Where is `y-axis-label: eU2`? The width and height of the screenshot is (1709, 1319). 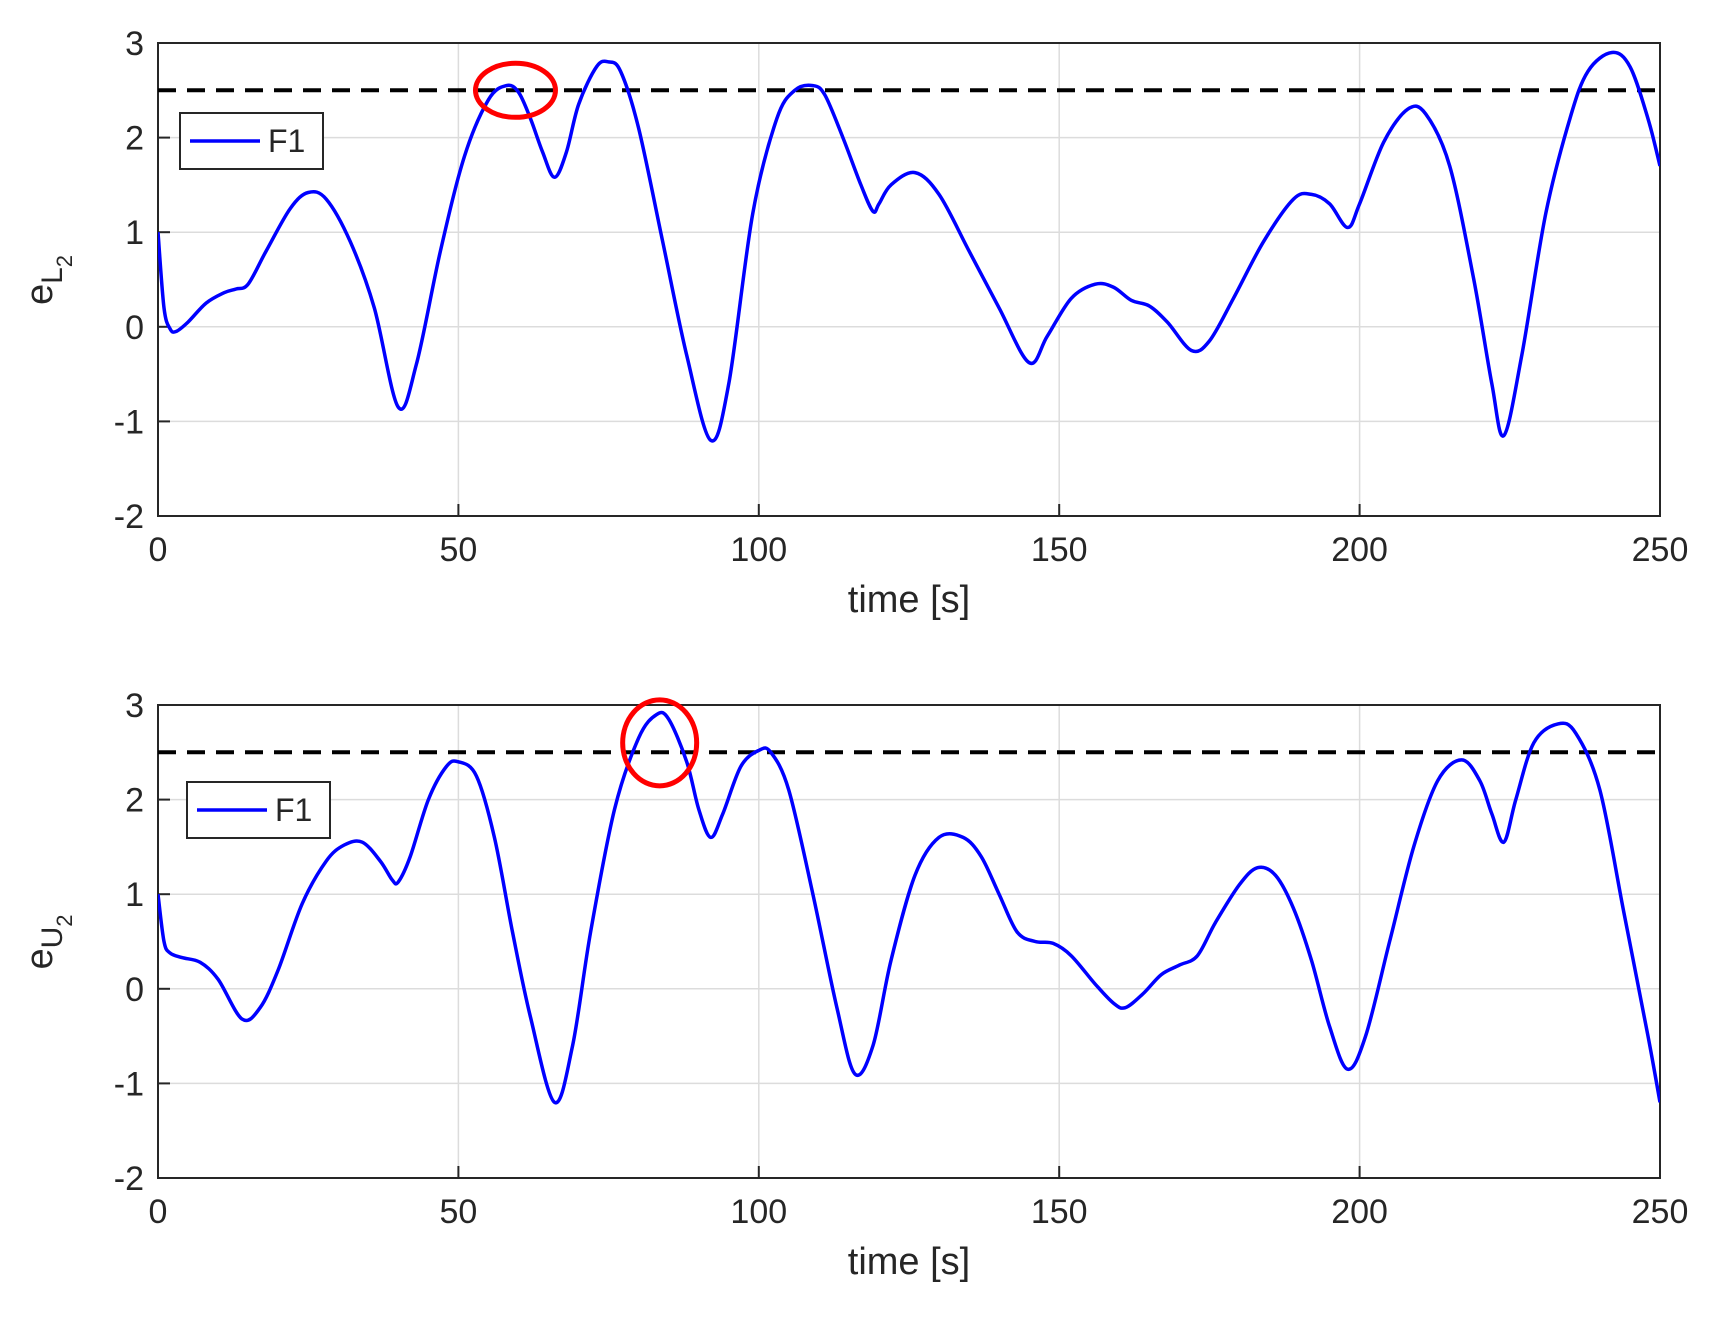 y-axis-label: eU2 is located at coordinates (48, 941).